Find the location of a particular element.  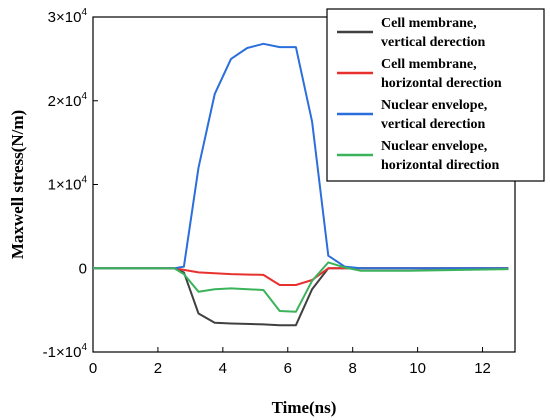

y-tick-label: -1×10⁴ is located at coordinates (65, 351).